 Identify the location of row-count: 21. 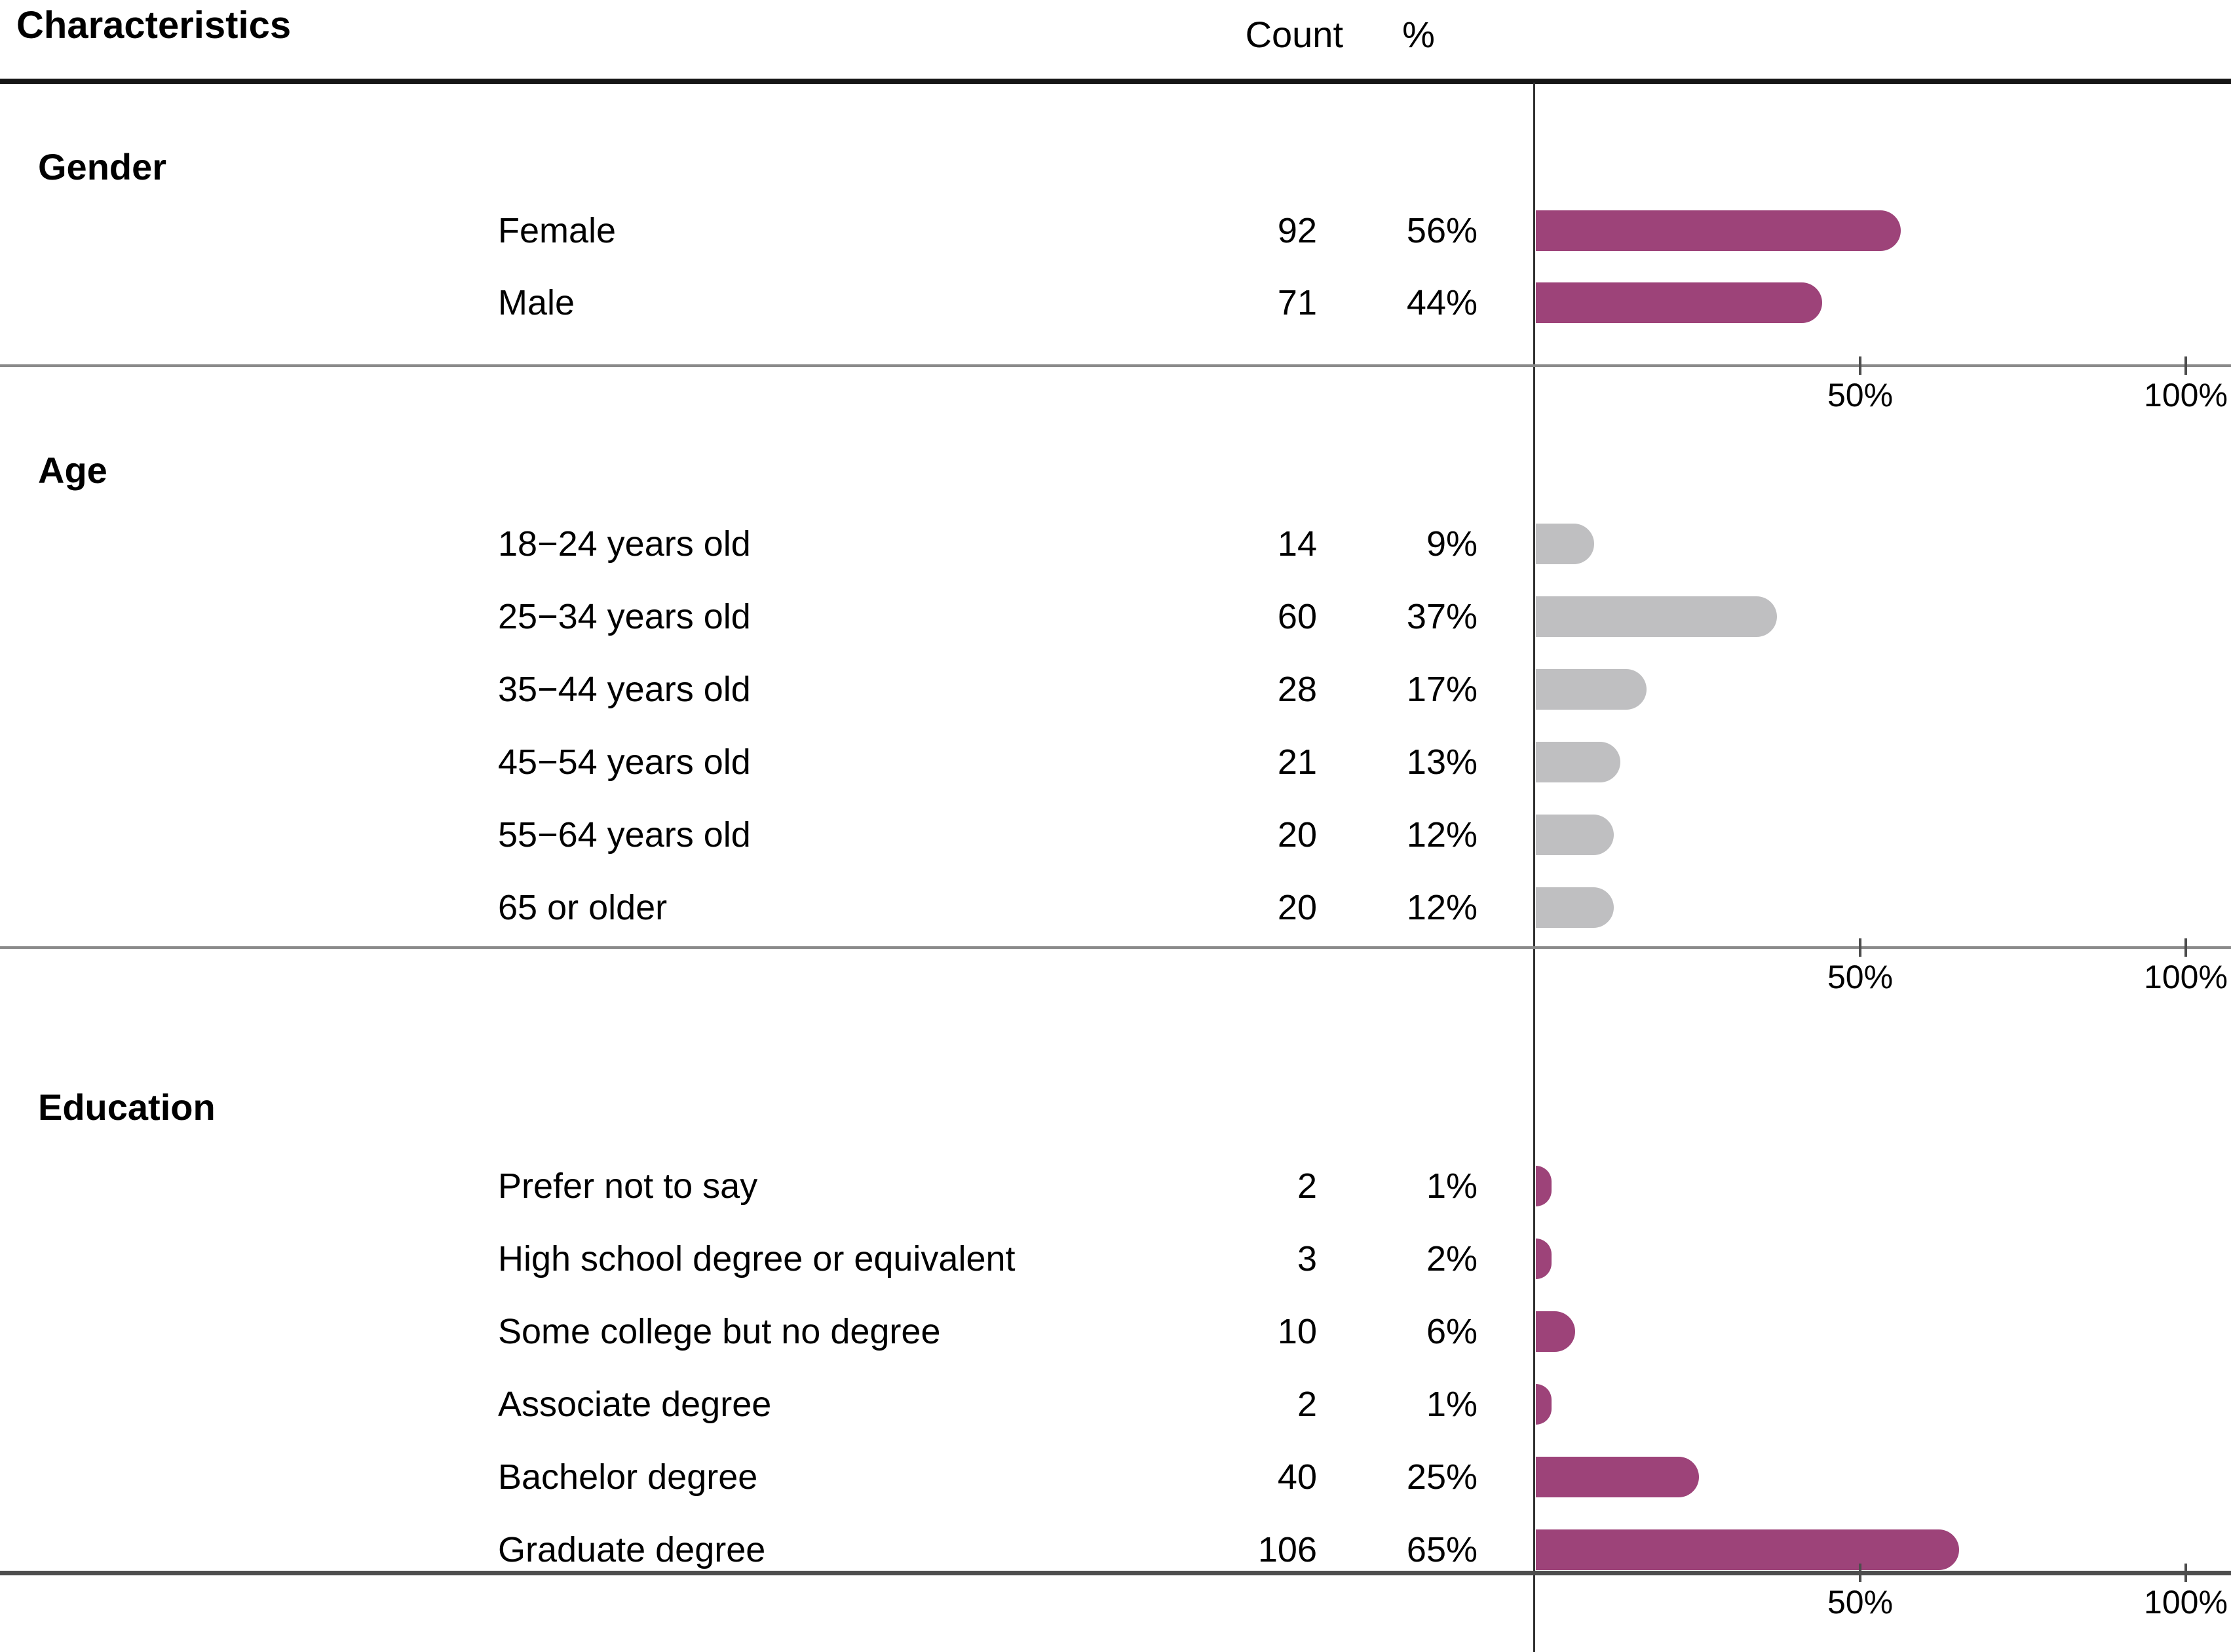
(1297, 762).